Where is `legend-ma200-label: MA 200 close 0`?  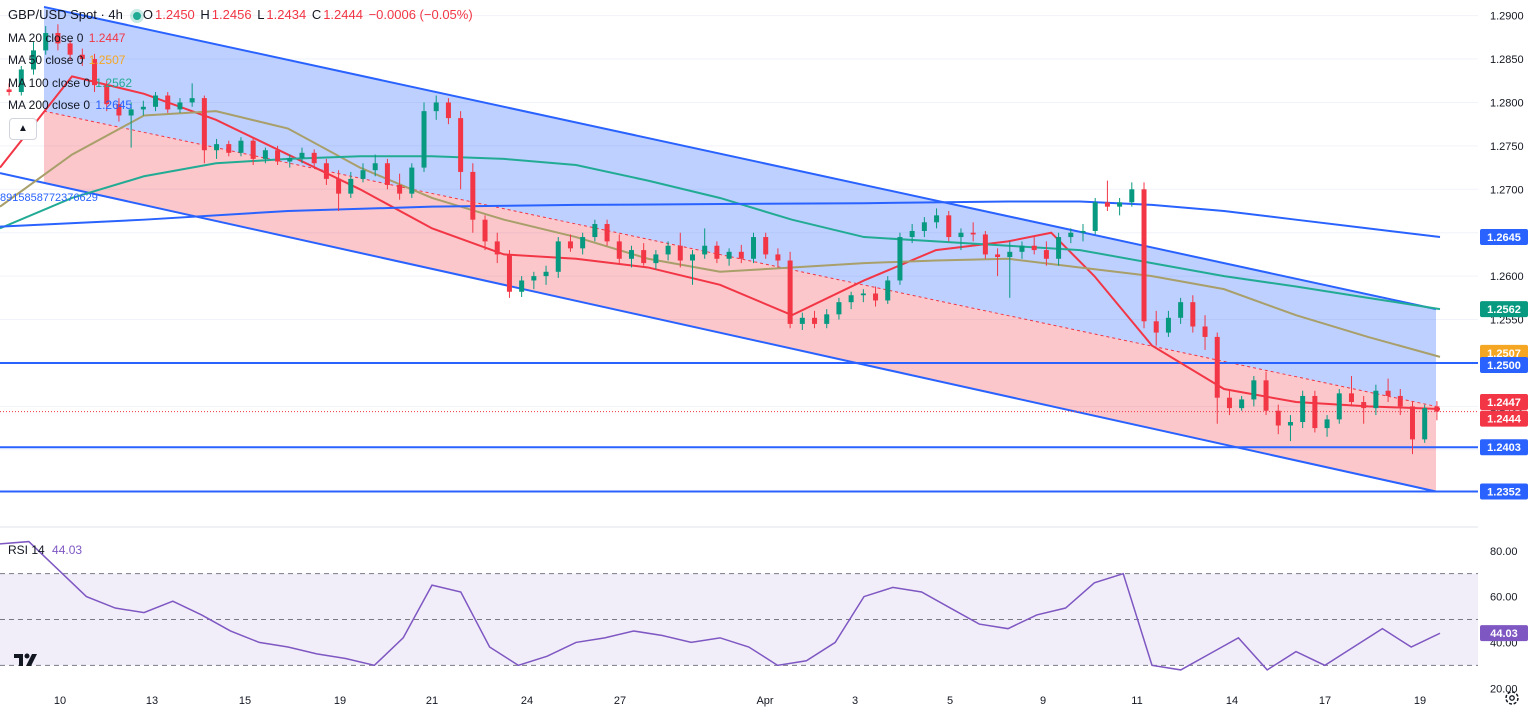 legend-ma200-label: MA 200 close 0 is located at coordinates (49, 105).